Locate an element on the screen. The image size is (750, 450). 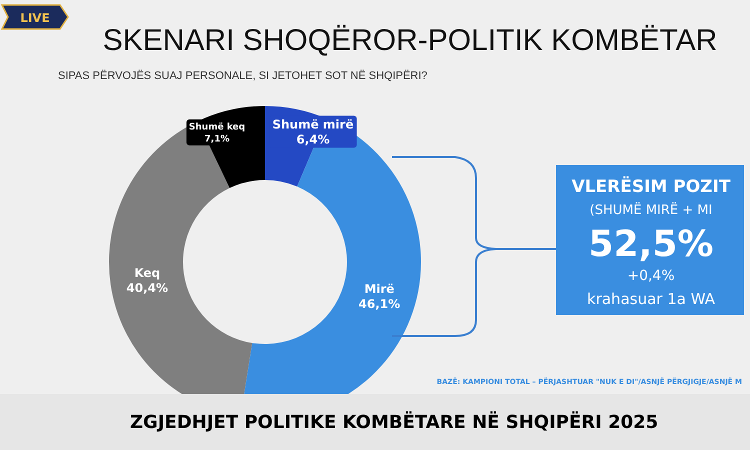
text: VLERËSIM POZIT is located at coordinates (651, 186).